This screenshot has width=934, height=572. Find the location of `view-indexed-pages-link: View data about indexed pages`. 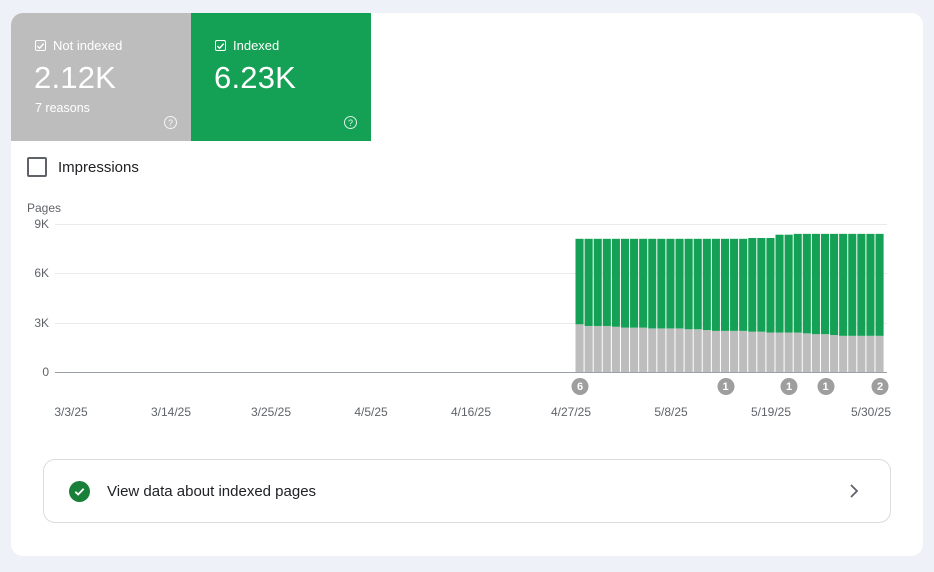

view-indexed-pages-link: View data about indexed pages is located at coordinates (467, 491).